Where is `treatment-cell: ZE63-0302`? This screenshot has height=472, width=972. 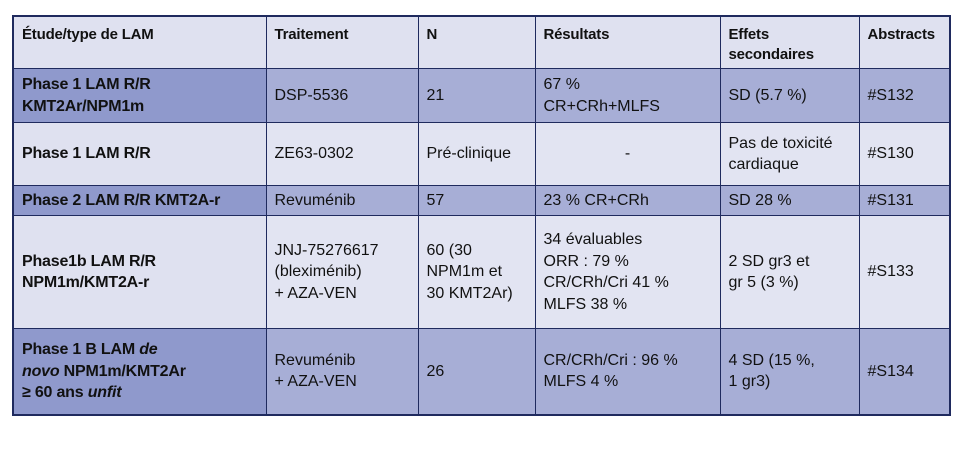
treatment-cell: ZE63-0302 is located at coordinates (342, 154).